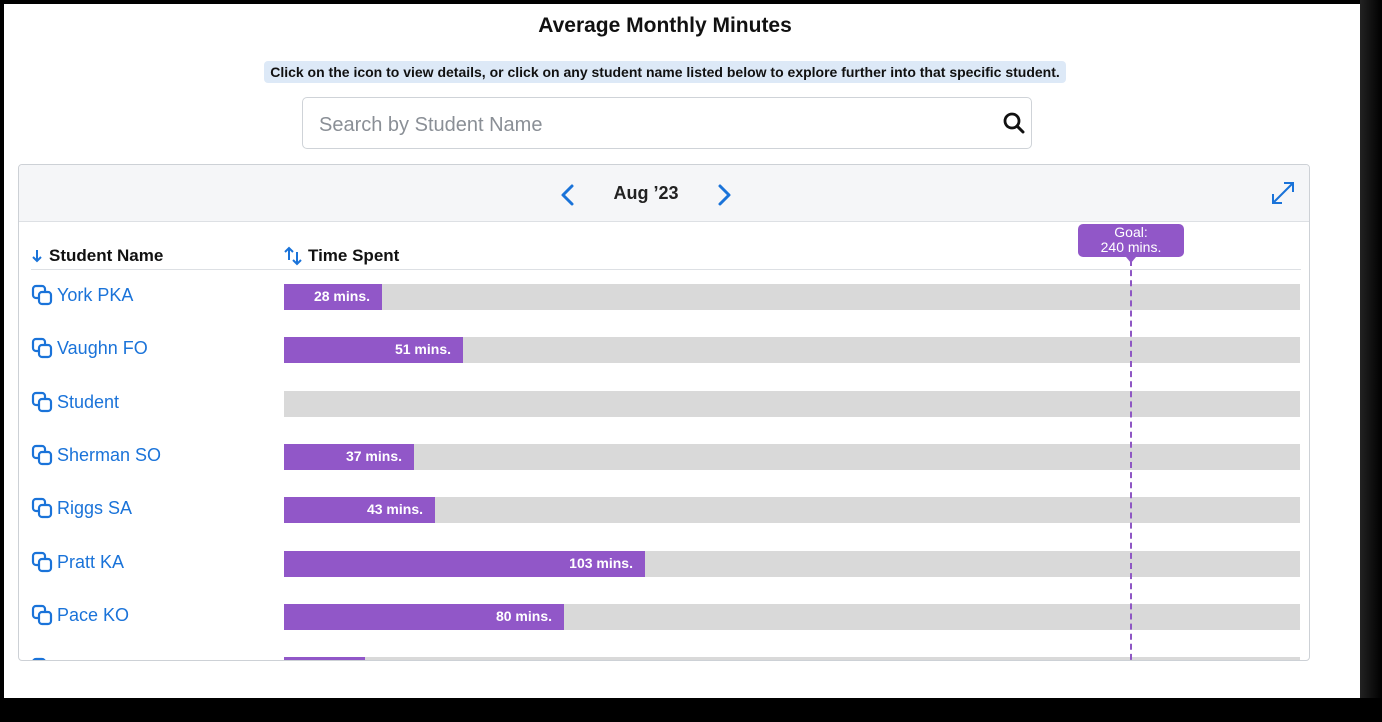 Image resolution: width=1382 pixels, height=722 pixels. I want to click on chevron-left-icon, so click(568, 195).